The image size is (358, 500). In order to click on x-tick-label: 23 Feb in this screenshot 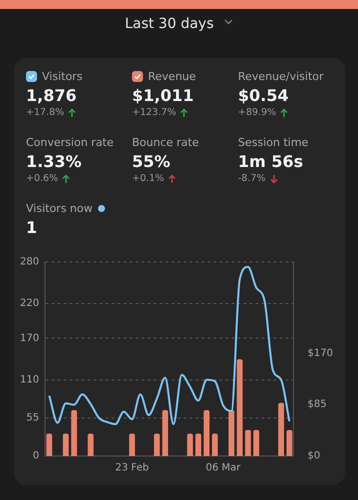, I will do `click(132, 468)`.